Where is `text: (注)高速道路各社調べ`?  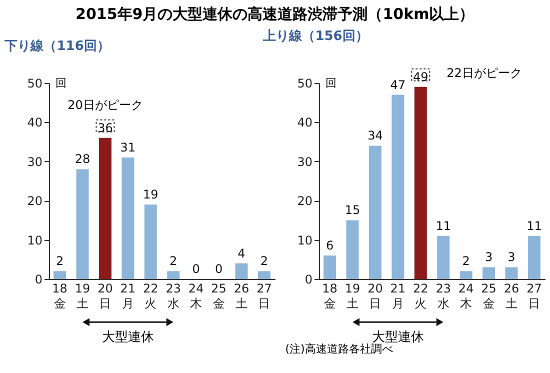
text: (注)高速道路各社調べ is located at coordinates (339, 349).